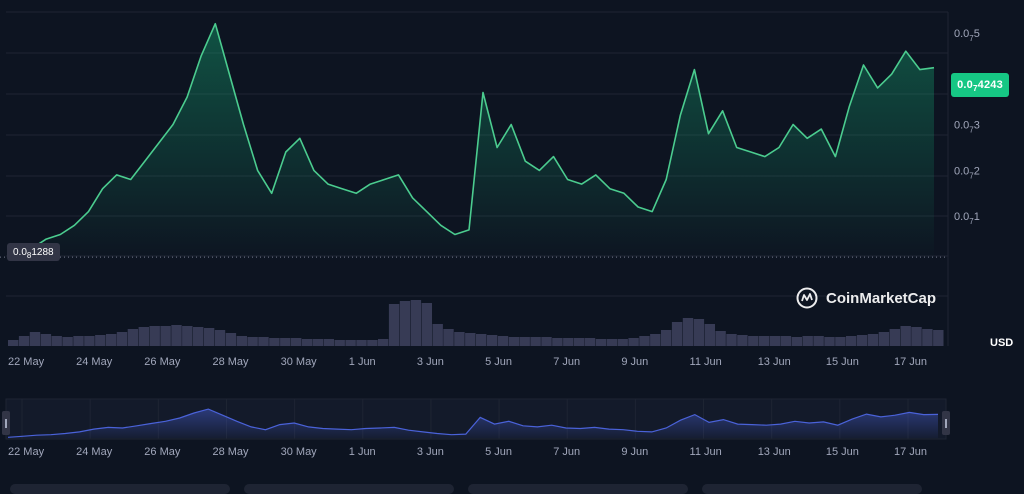 The image size is (1024, 494). Describe the element at coordinates (430, 362) in the screenshot. I see `x-tick-label: 3 Jun` at that location.